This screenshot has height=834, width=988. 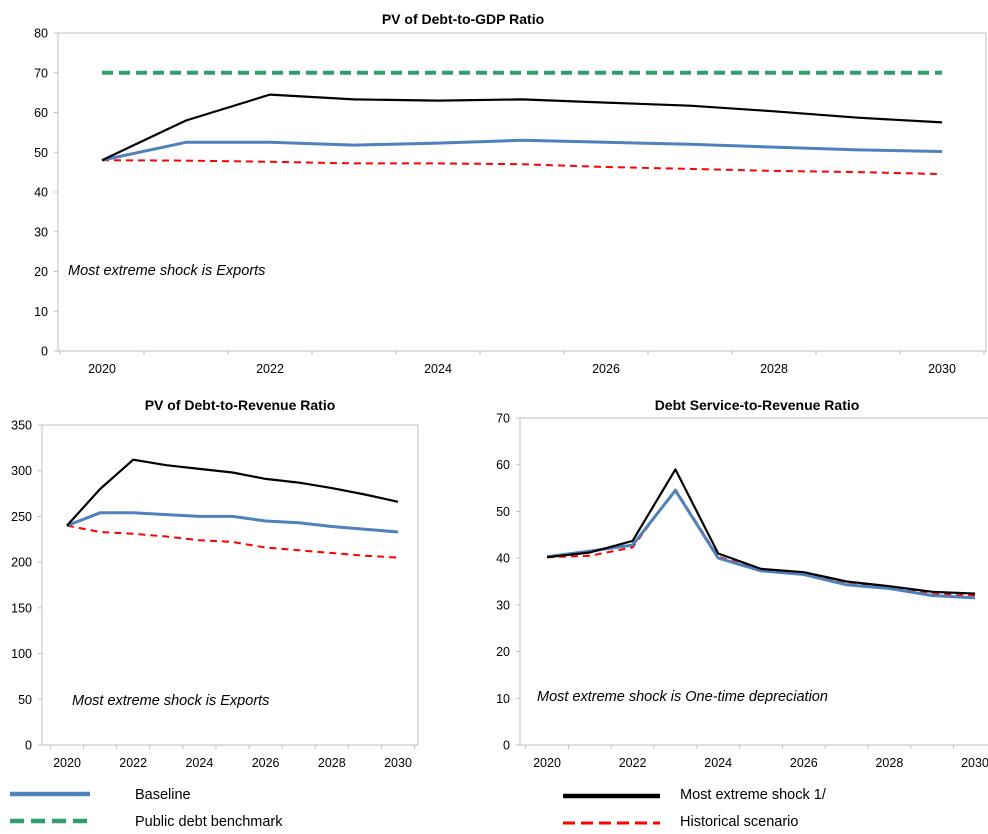 I want to click on legend-label-benchmark: Public debt benchmark, so click(x=209, y=821).